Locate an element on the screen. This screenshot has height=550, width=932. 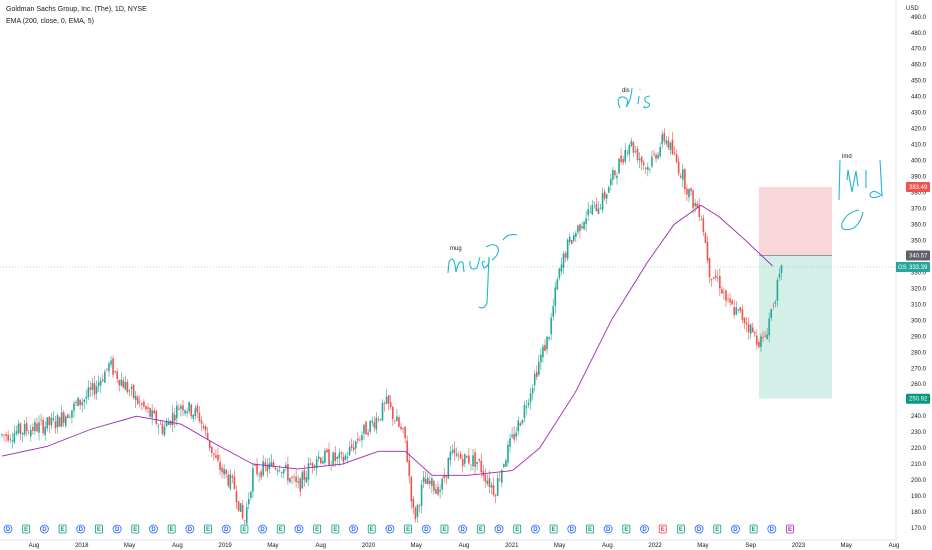
stop-loss-zone is located at coordinates (795, 221).